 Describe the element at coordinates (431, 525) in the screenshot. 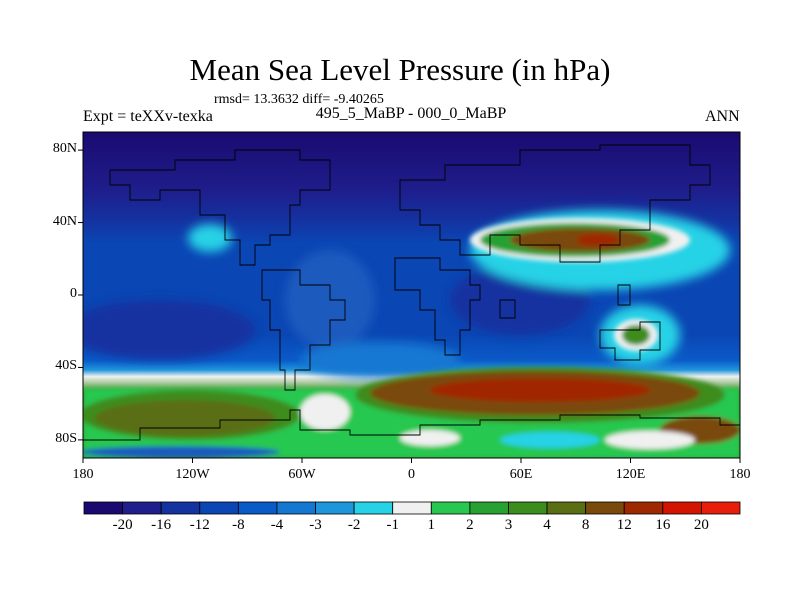

I see `colorbar-label: 1` at that location.